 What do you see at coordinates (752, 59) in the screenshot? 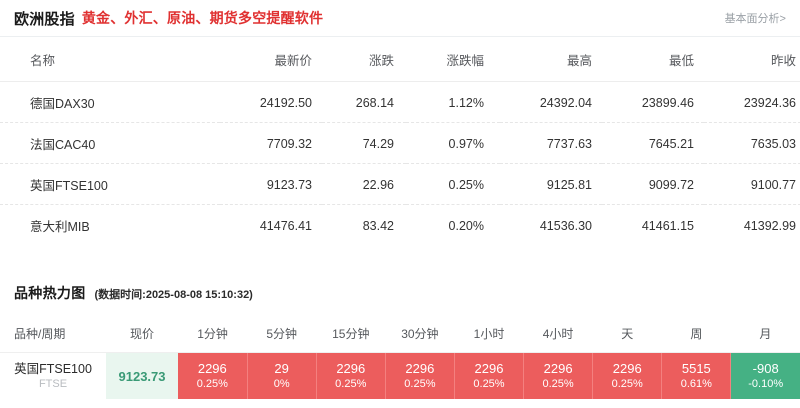
I see `column-header-prev-close: 昨收` at bounding box center [752, 59].